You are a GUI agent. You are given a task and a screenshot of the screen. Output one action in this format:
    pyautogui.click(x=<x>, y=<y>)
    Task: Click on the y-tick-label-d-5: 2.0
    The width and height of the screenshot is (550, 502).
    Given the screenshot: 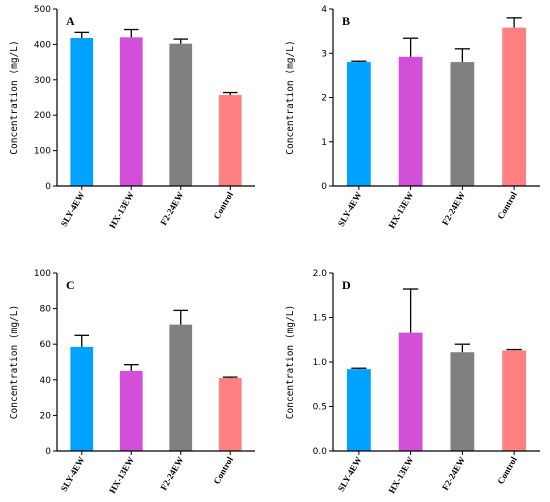 What is the action you would take?
    pyautogui.click(x=320, y=274)
    